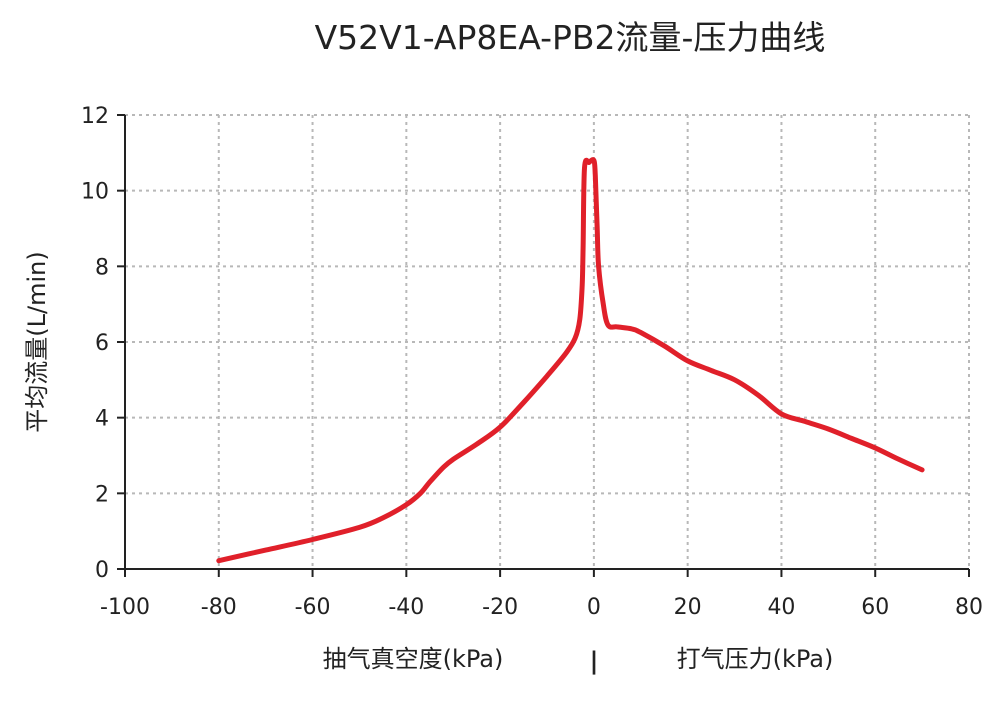 Image resolution: width=1000 pixels, height=715 pixels. Describe the element at coordinates (95, 116) in the screenshot. I see `y-tick-label: 12` at that location.